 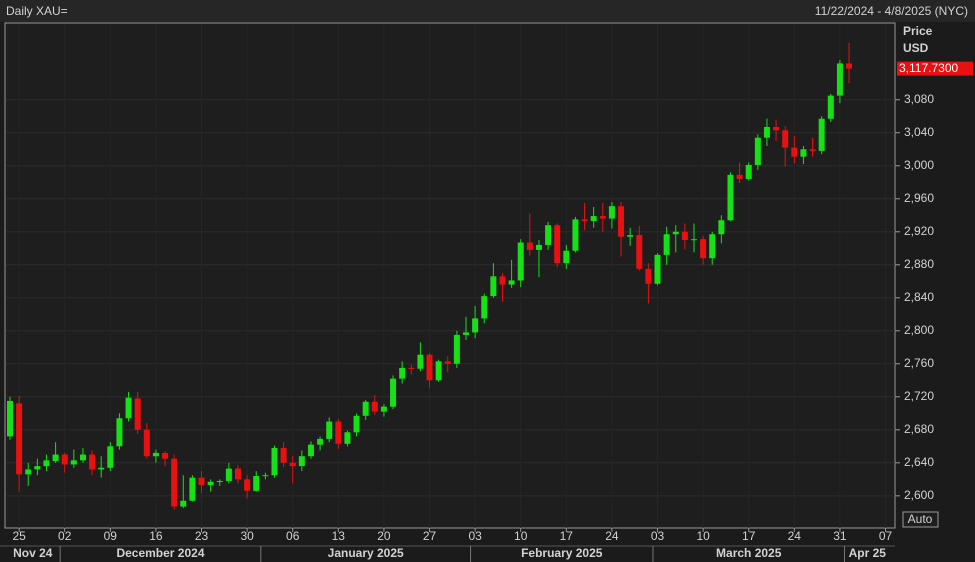 What do you see at coordinates (156, 536) in the screenshot?
I see `x-tick-label: 16` at bounding box center [156, 536].